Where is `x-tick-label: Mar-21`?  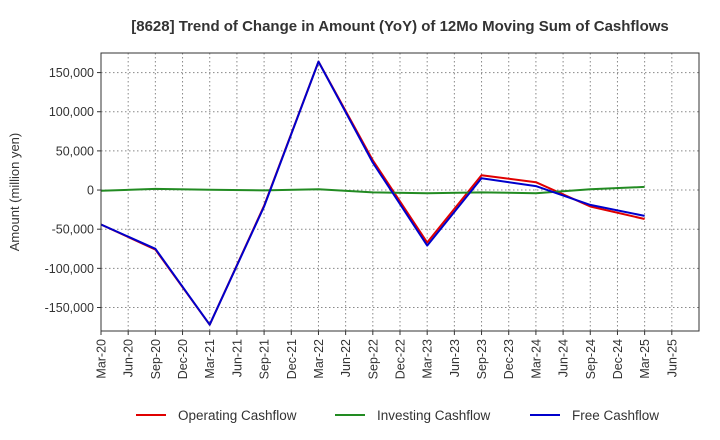 x-tick-label: Mar-21 is located at coordinates (210, 359).